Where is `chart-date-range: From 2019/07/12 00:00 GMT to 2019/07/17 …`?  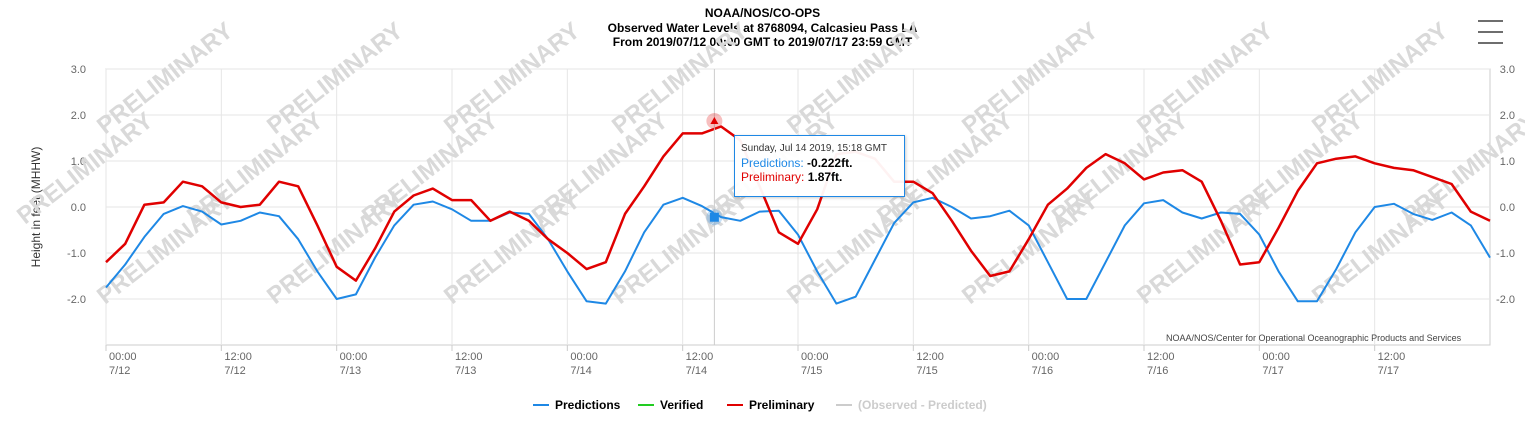 chart-date-range: From 2019/07/12 00:00 GMT to 2019/07/17 … is located at coordinates (762, 42).